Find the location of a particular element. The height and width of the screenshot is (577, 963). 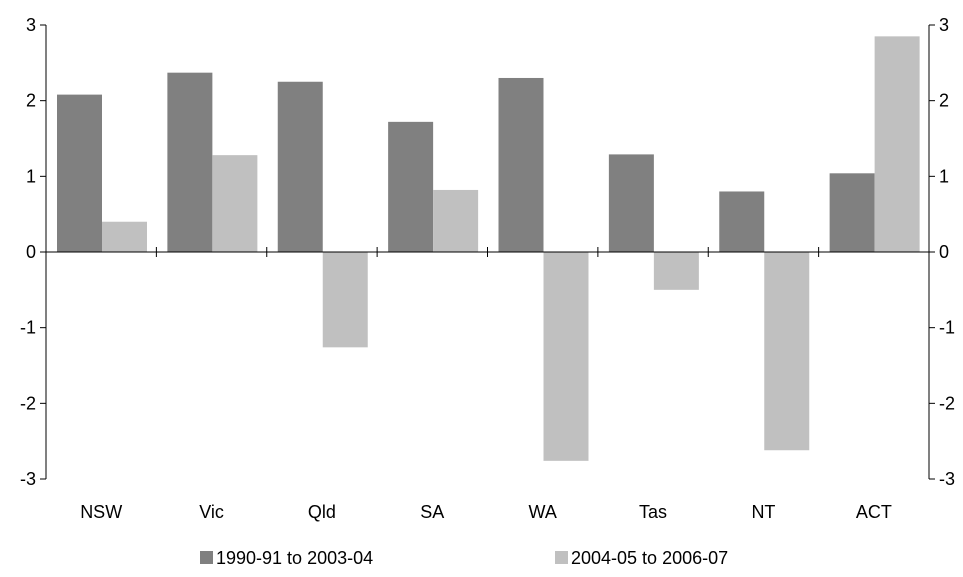

right-y-tick-label: -1 is located at coordinates (947, 328).